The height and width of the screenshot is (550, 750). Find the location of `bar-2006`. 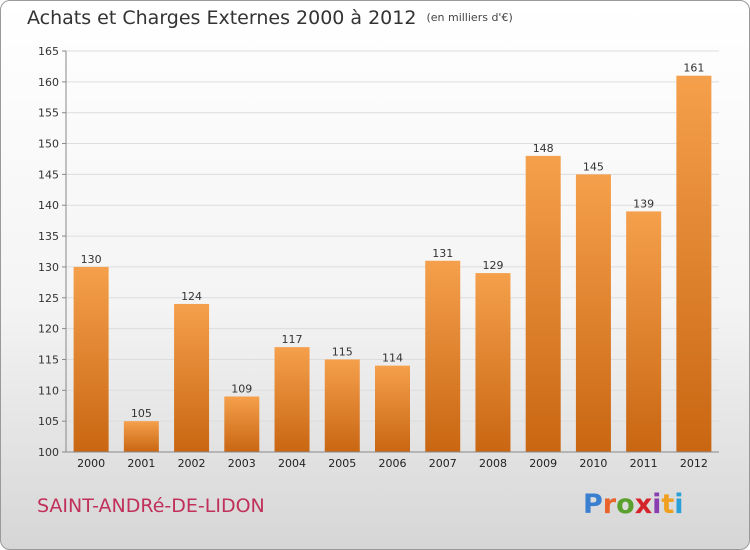

bar-2006 is located at coordinates (392, 408).